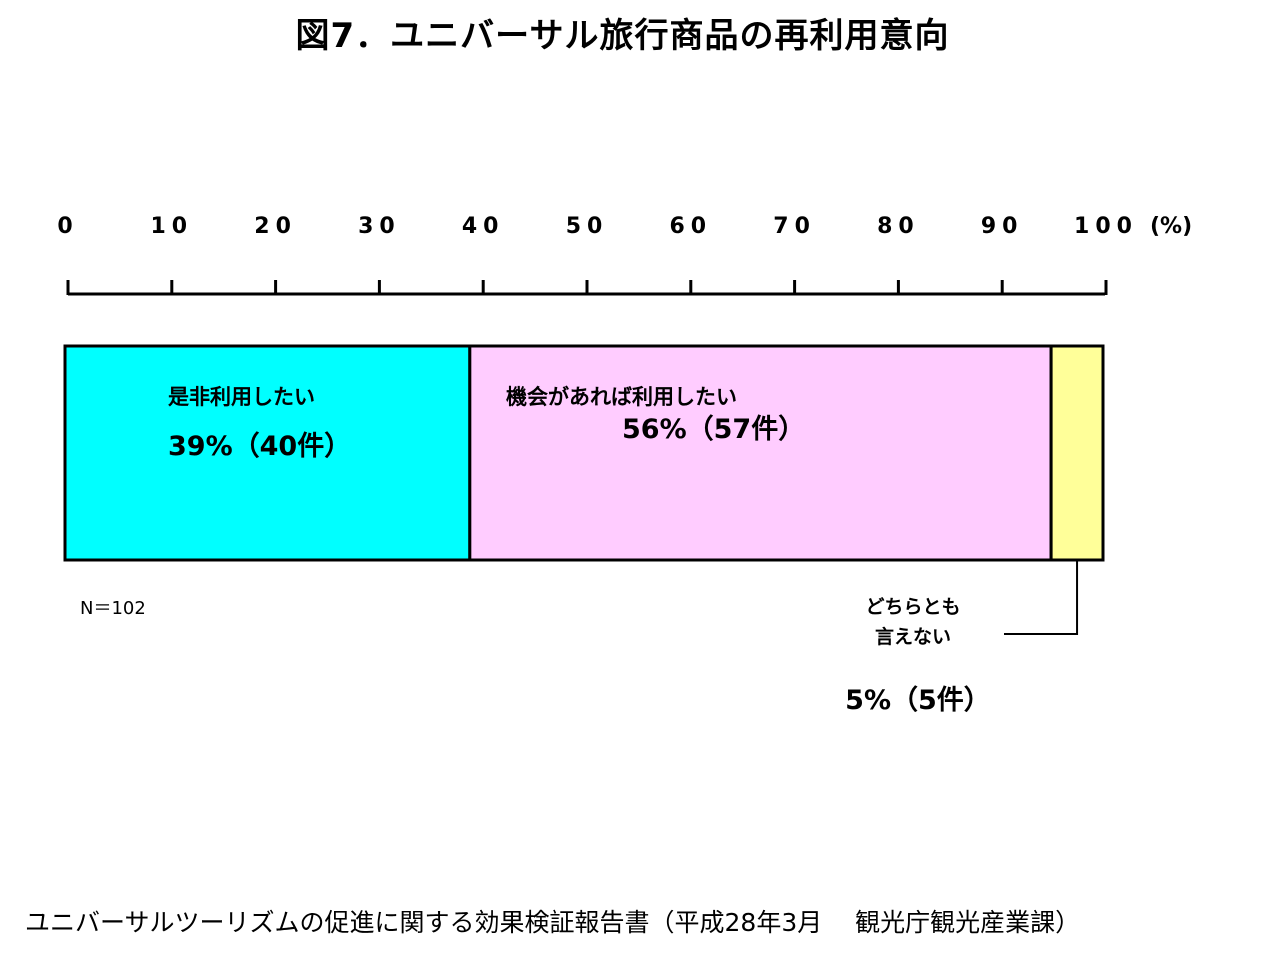  What do you see at coordinates (1002, 226) in the screenshot?
I see `tick-label: 90` at bounding box center [1002, 226].